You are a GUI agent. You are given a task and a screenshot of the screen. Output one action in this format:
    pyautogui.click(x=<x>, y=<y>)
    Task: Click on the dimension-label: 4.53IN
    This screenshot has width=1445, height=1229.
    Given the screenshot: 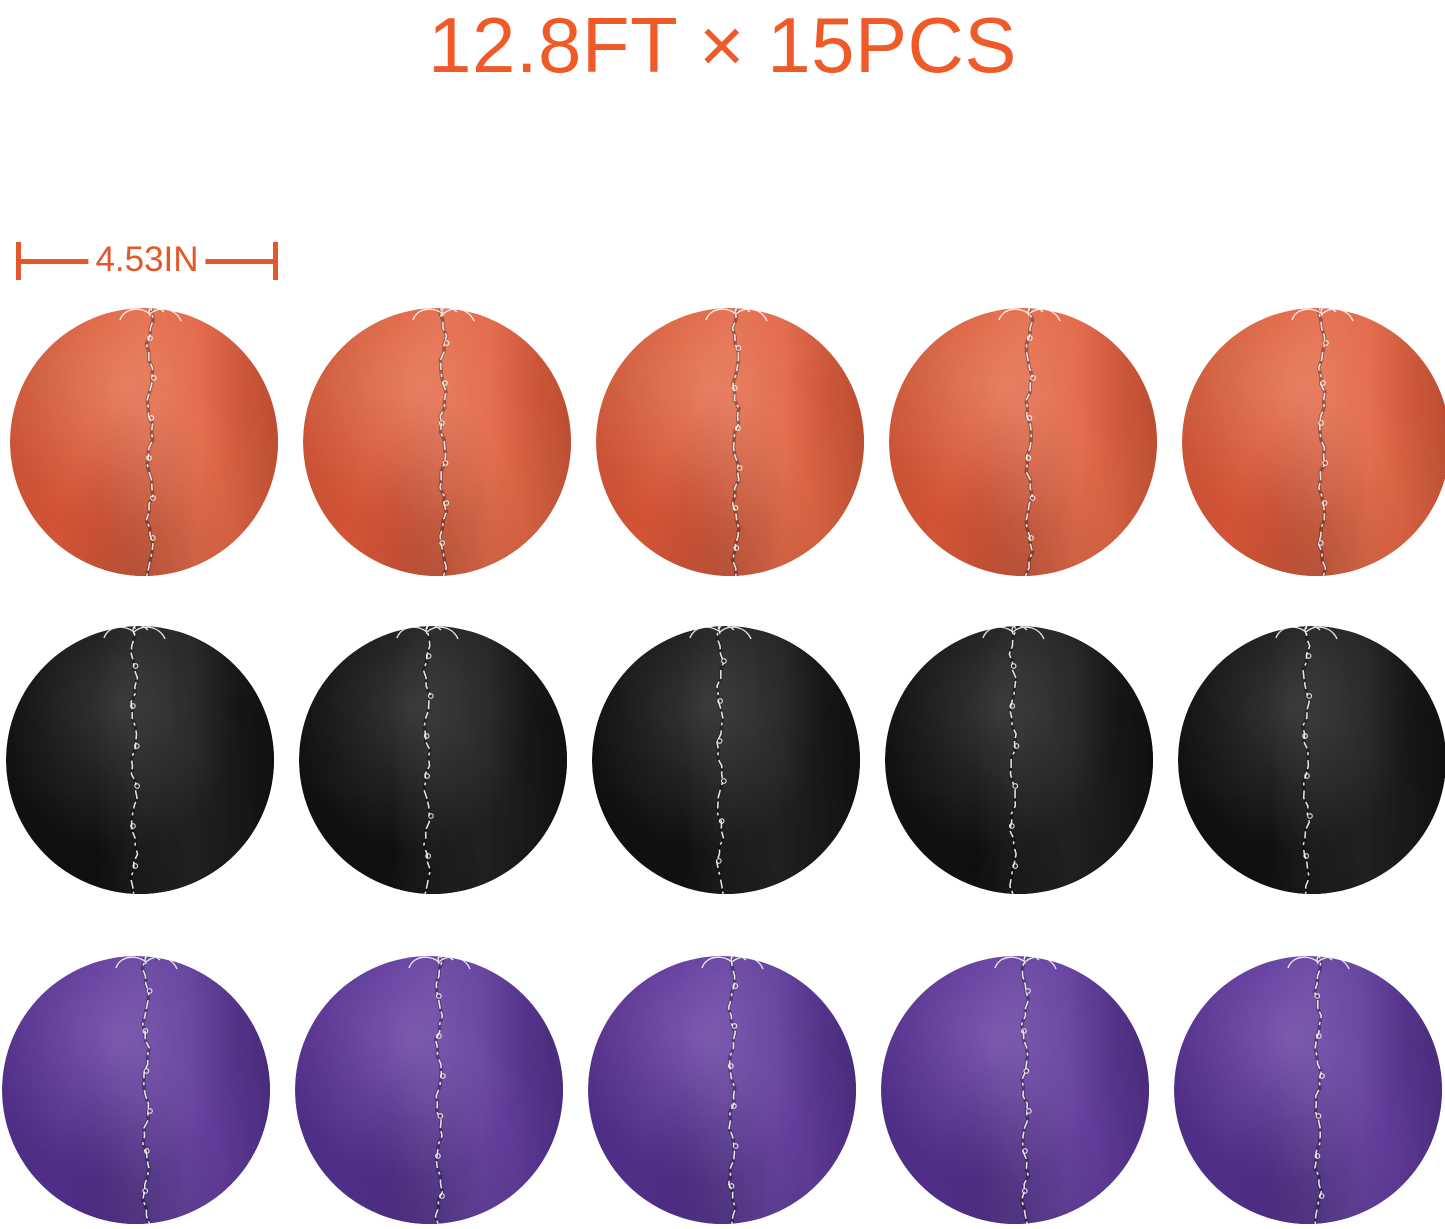 What is the action you would take?
    pyautogui.click(x=147, y=260)
    